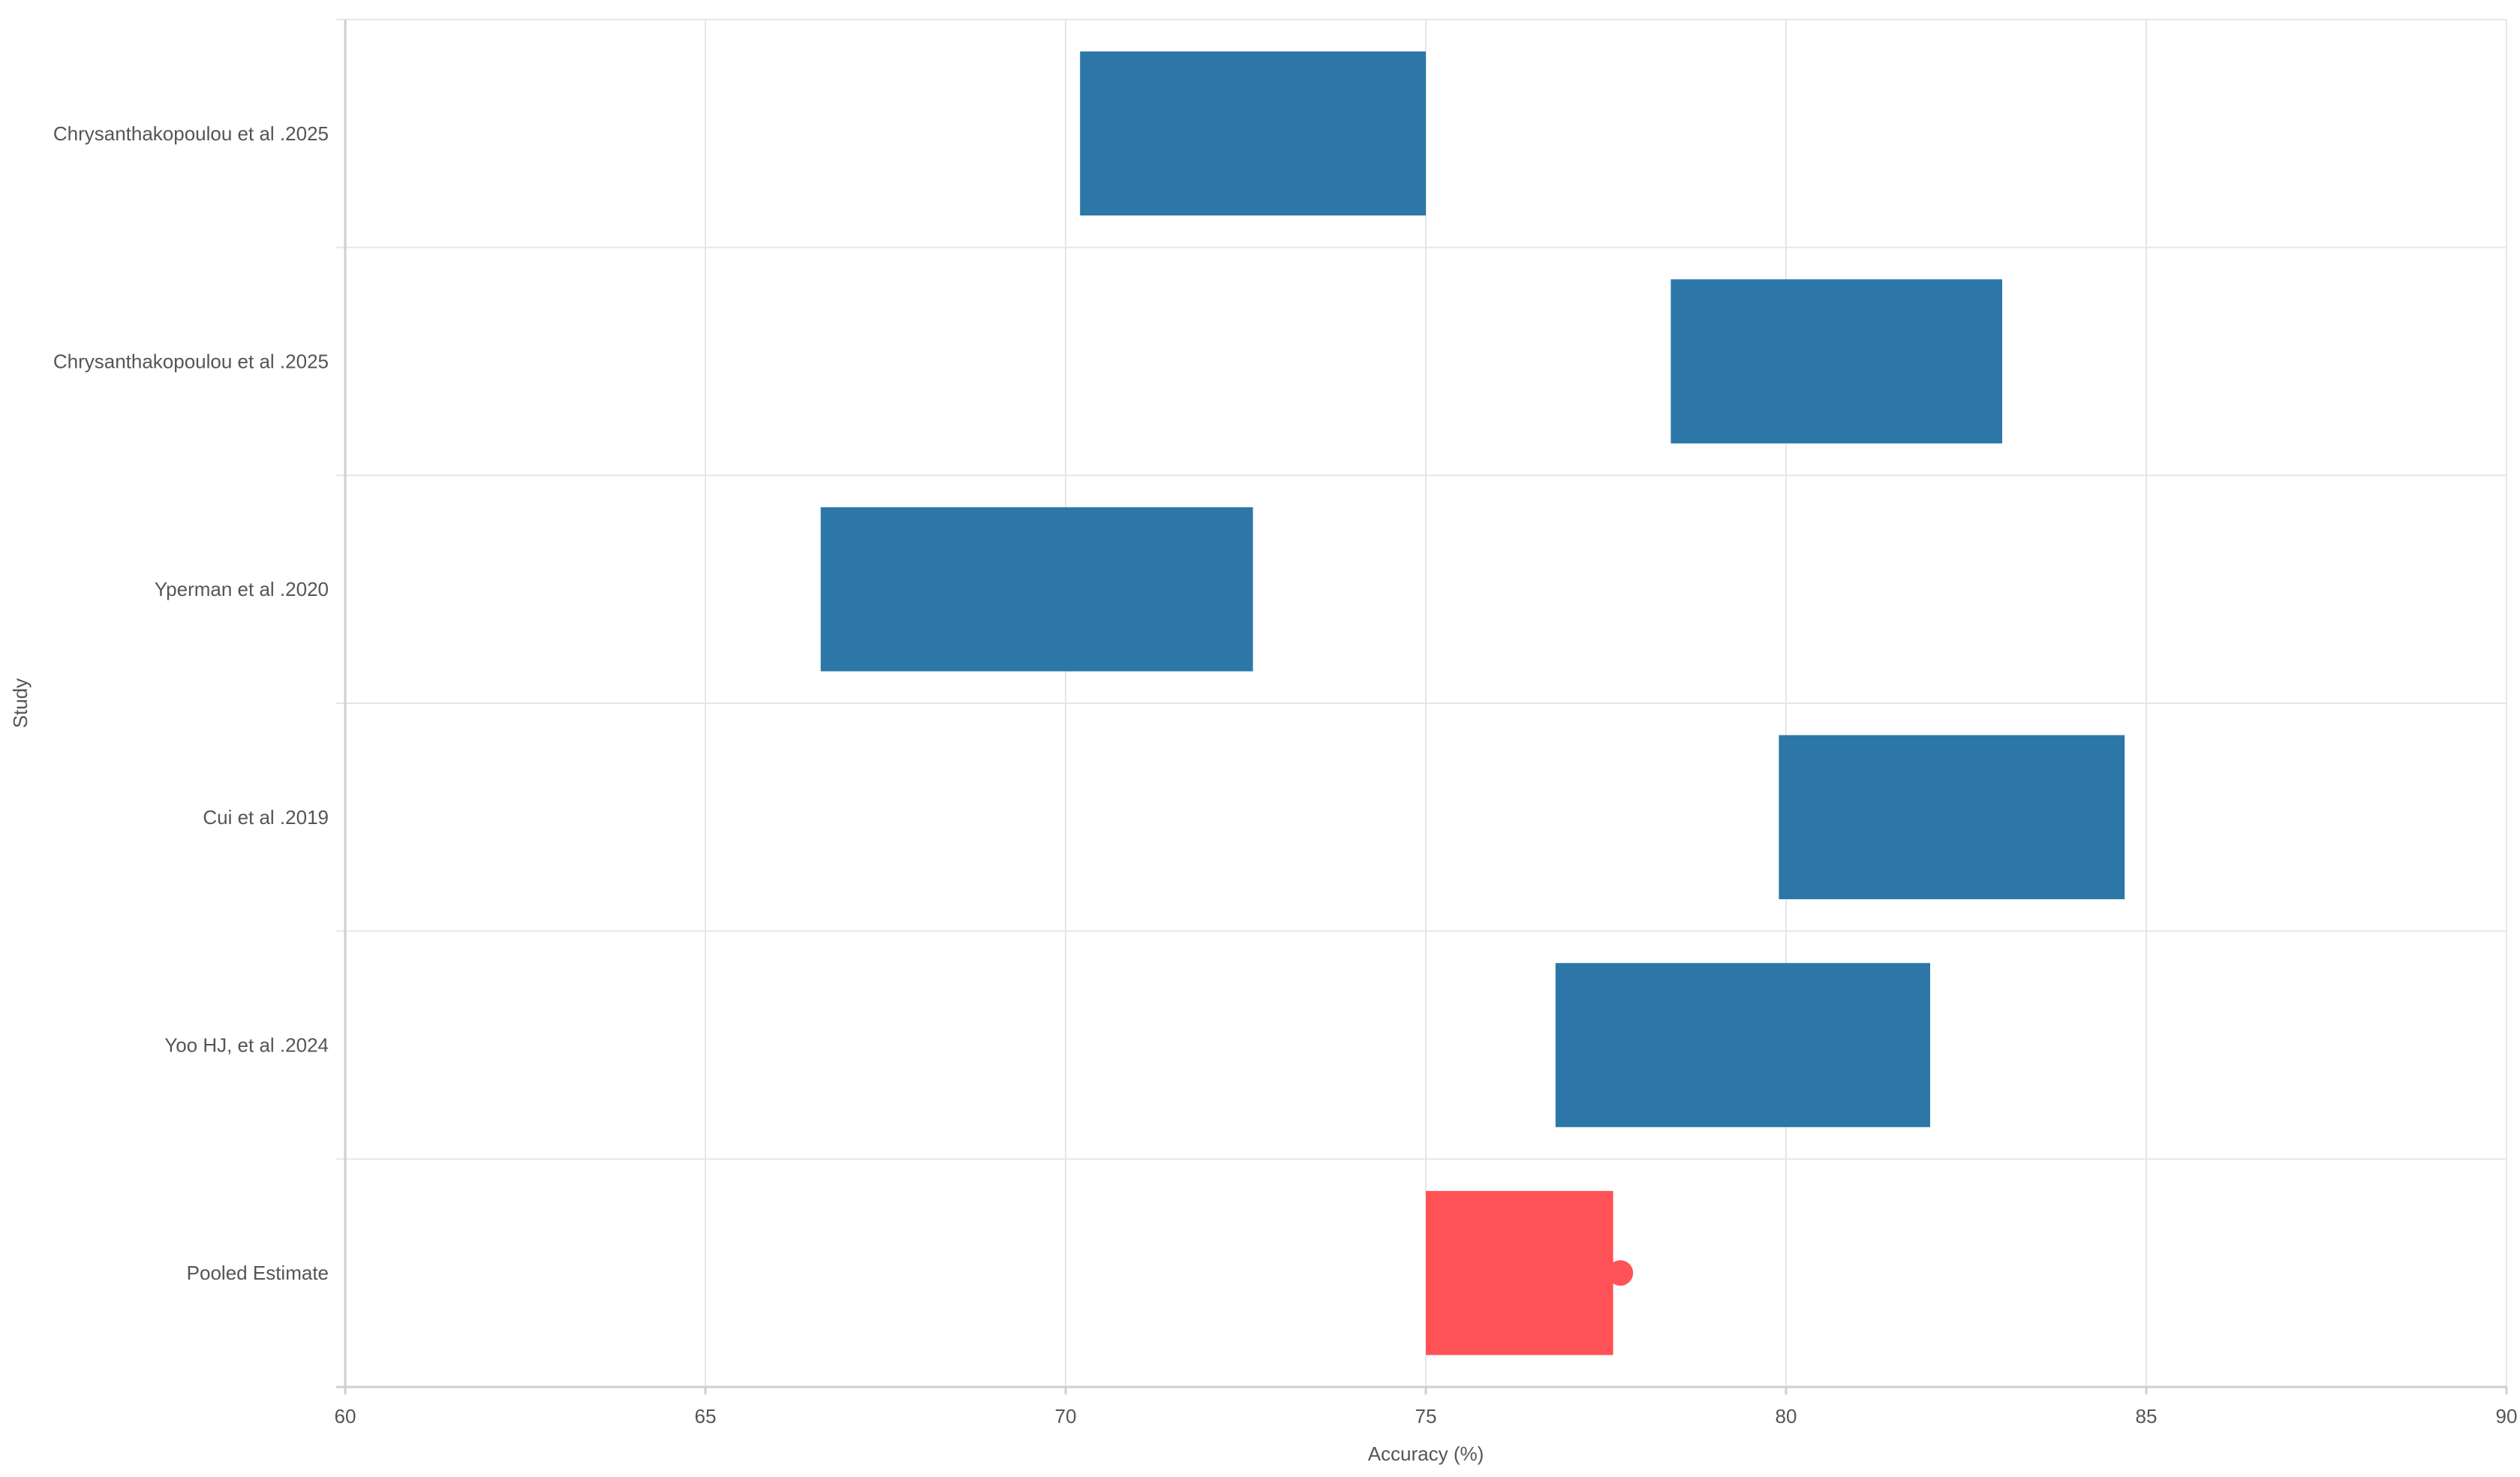  What do you see at coordinates (1066, 1416) in the screenshot?
I see `x-tick-label-2: 70` at bounding box center [1066, 1416].